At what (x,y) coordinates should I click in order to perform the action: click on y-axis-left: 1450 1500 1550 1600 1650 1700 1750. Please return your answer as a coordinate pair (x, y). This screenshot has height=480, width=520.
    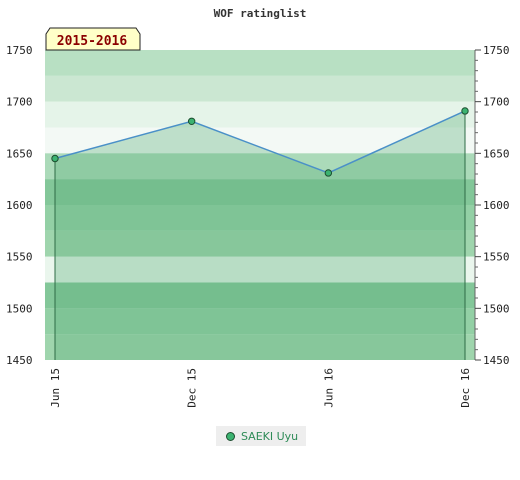
    Looking at the image, I should click on (19, 205).